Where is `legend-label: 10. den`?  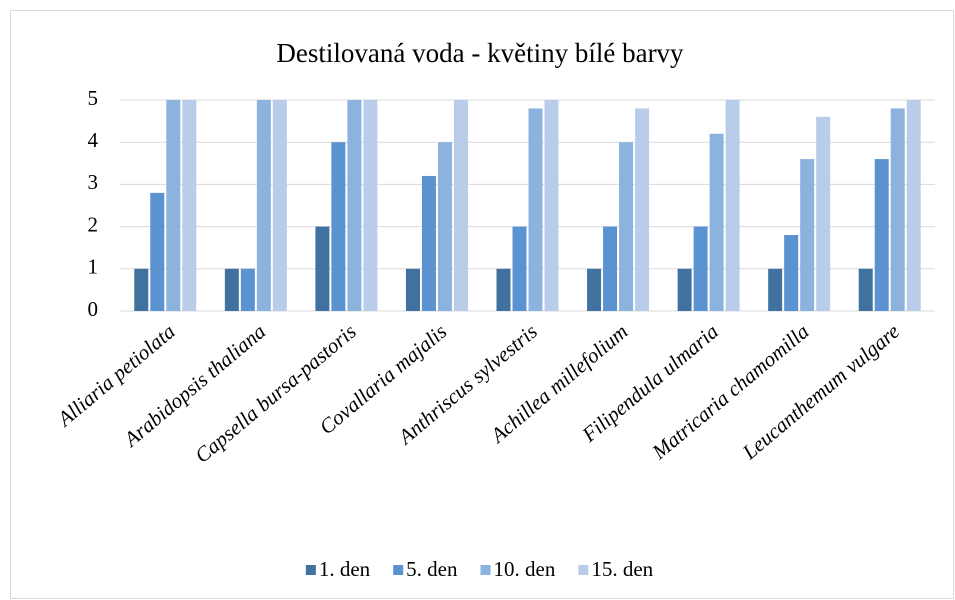 legend-label: 10. den is located at coordinates (525, 569).